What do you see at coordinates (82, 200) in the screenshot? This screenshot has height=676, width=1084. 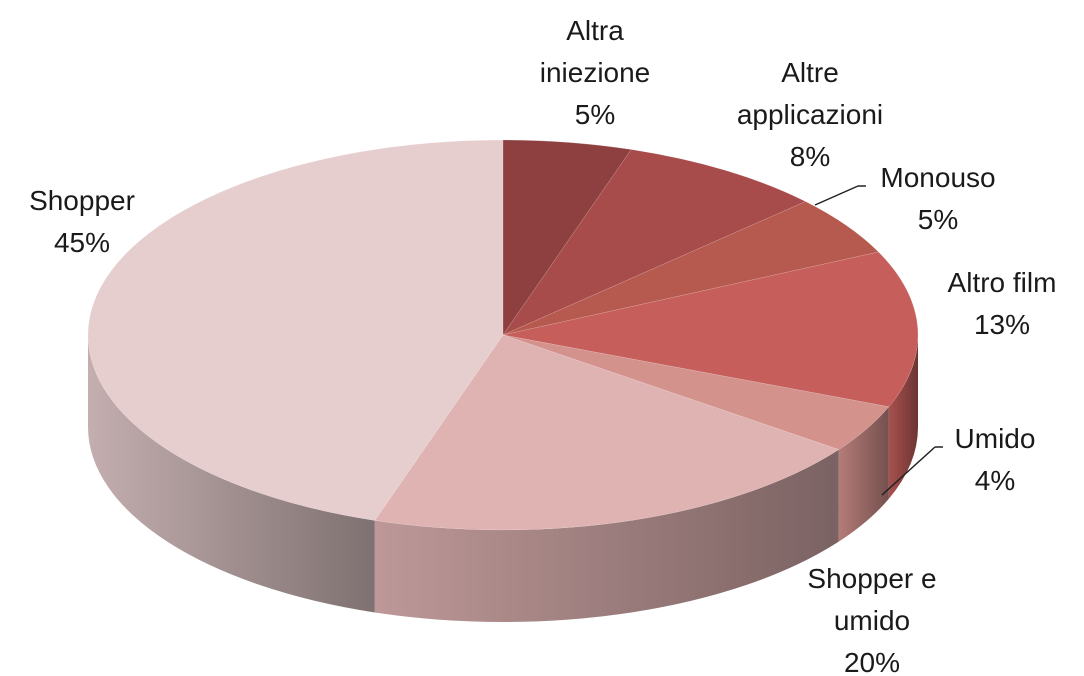 I see `category-label: Shopper` at bounding box center [82, 200].